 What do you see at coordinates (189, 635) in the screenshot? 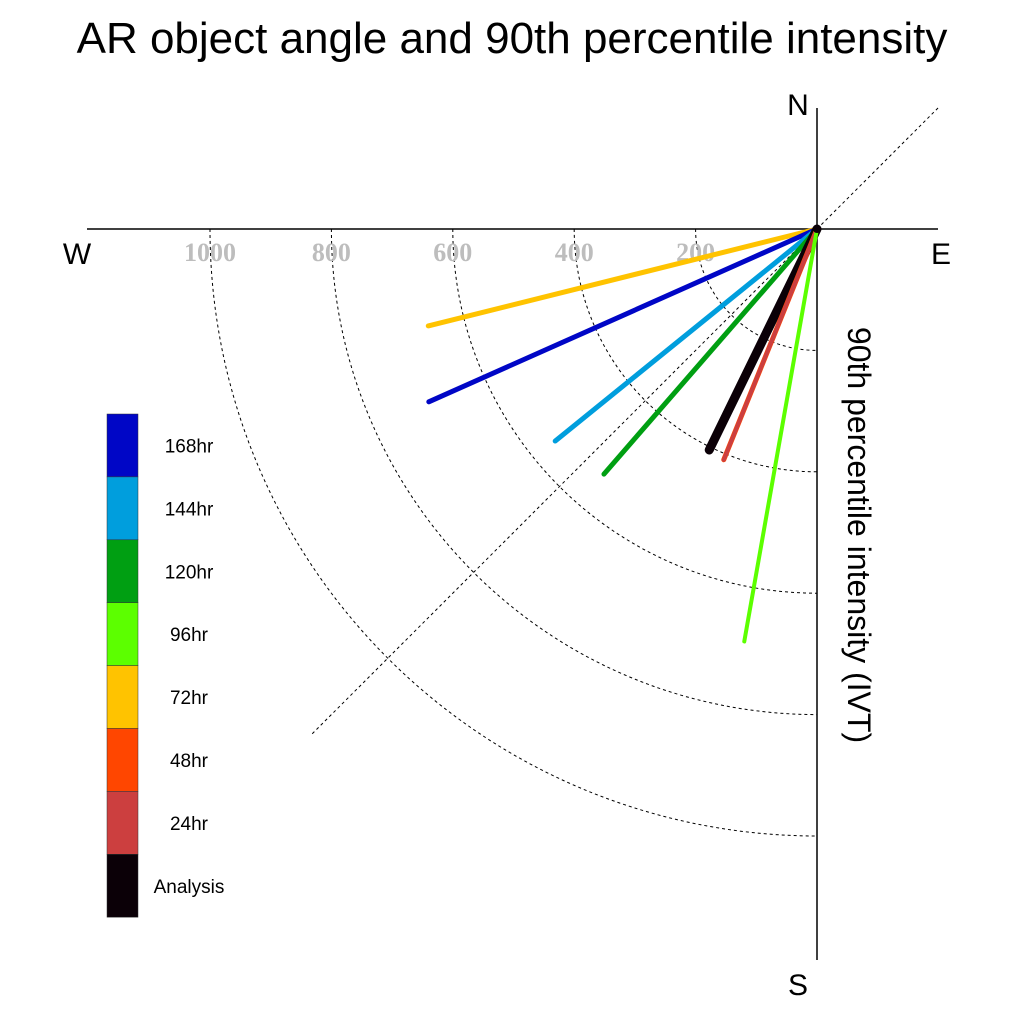
I see `legend-label-96hr: 96hr` at bounding box center [189, 635].